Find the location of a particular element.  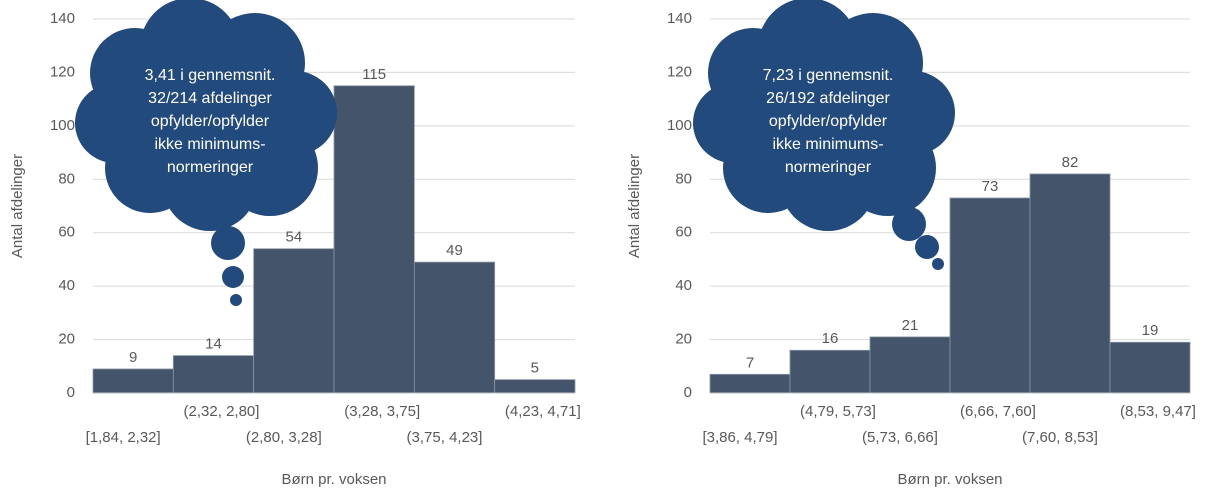

data-label: 73 is located at coordinates (990, 186).